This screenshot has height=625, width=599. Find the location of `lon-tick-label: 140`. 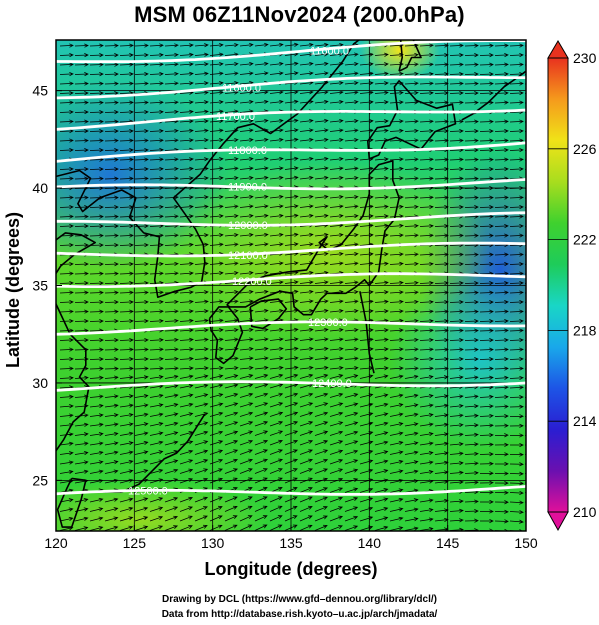

lon-tick-label: 140 is located at coordinates (370, 543).